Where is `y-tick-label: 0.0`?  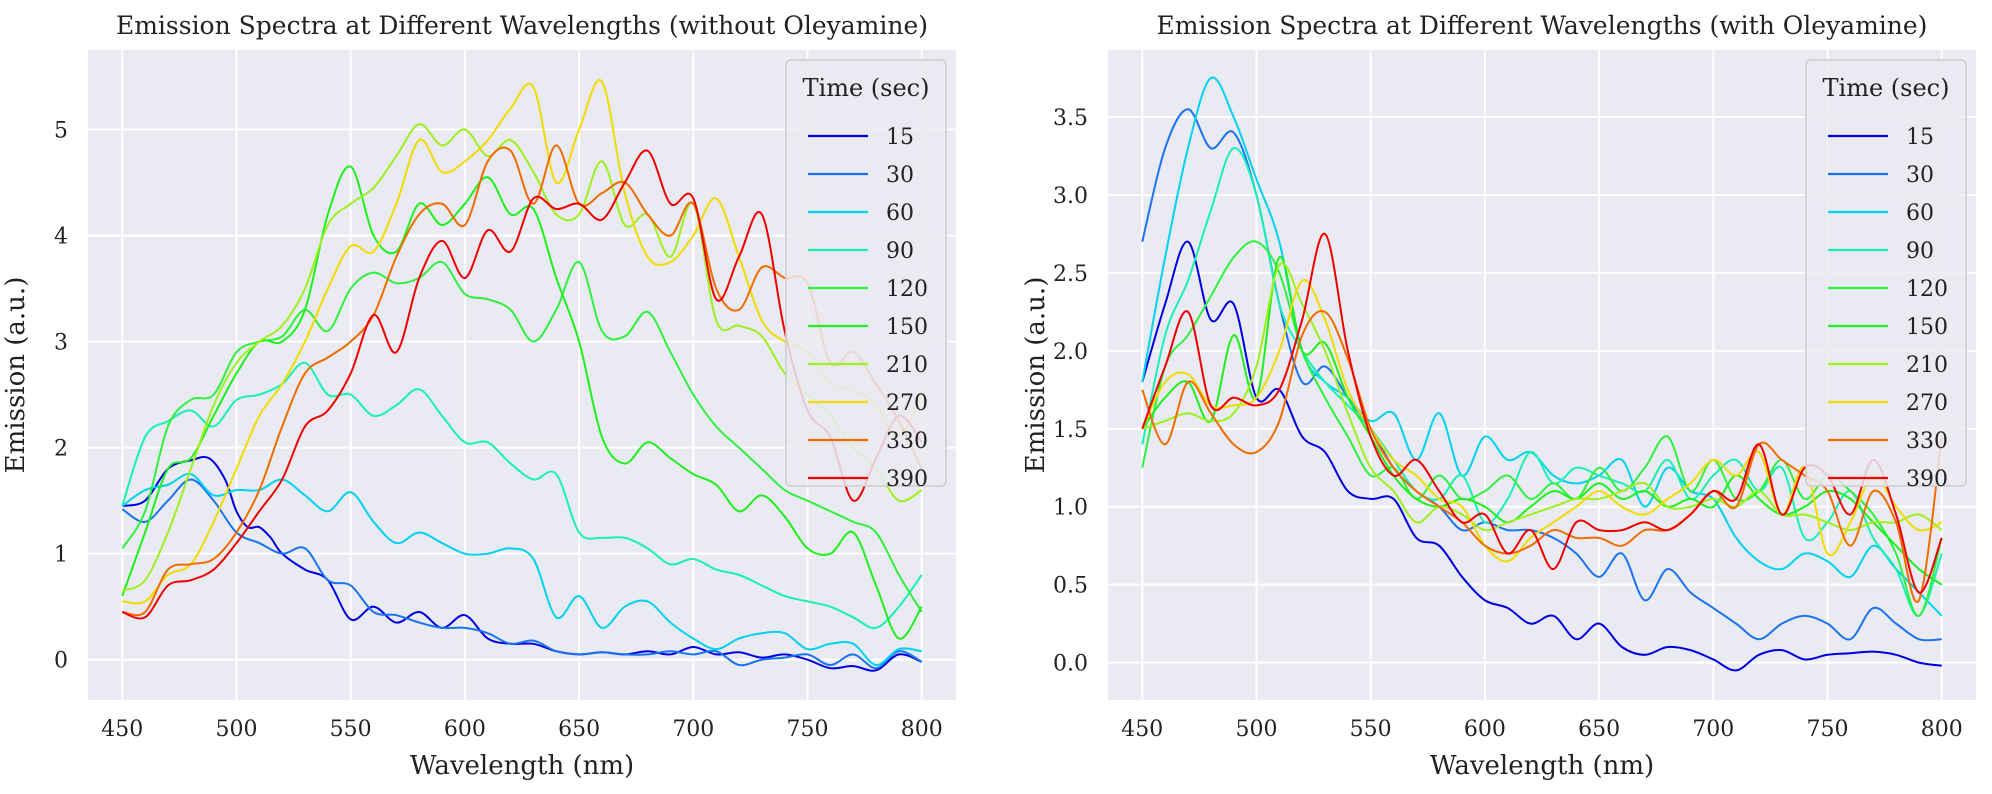 y-tick-label: 0.0 is located at coordinates (1070, 664).